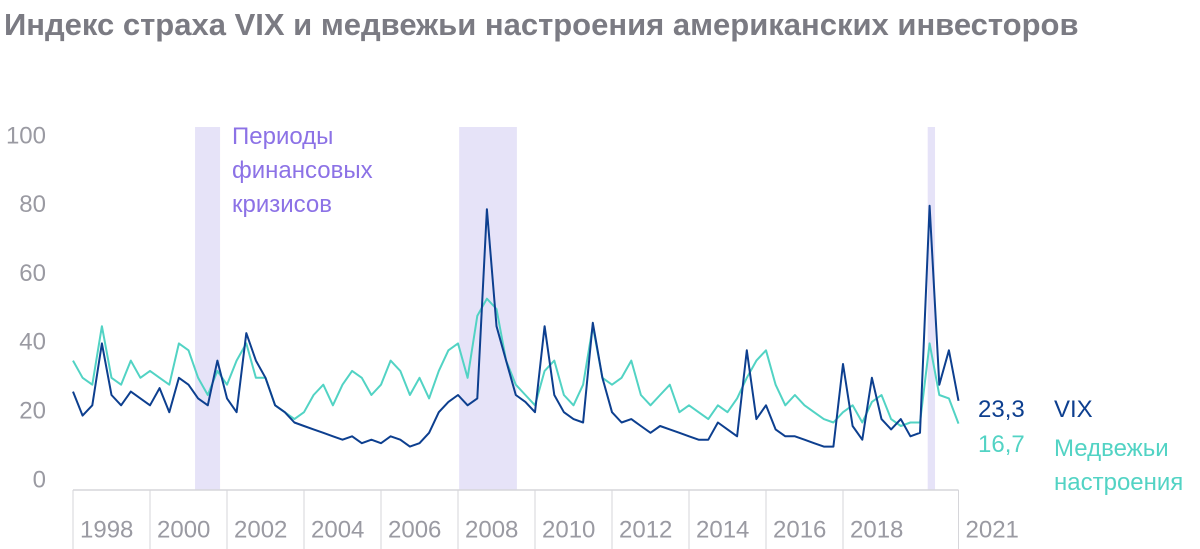 This screenshot has width=1200, height=549. What do you see at coordinates (337, 529) in the screenshot?
I see `x-tick-label: 2004` at bounding box center [337, 529].